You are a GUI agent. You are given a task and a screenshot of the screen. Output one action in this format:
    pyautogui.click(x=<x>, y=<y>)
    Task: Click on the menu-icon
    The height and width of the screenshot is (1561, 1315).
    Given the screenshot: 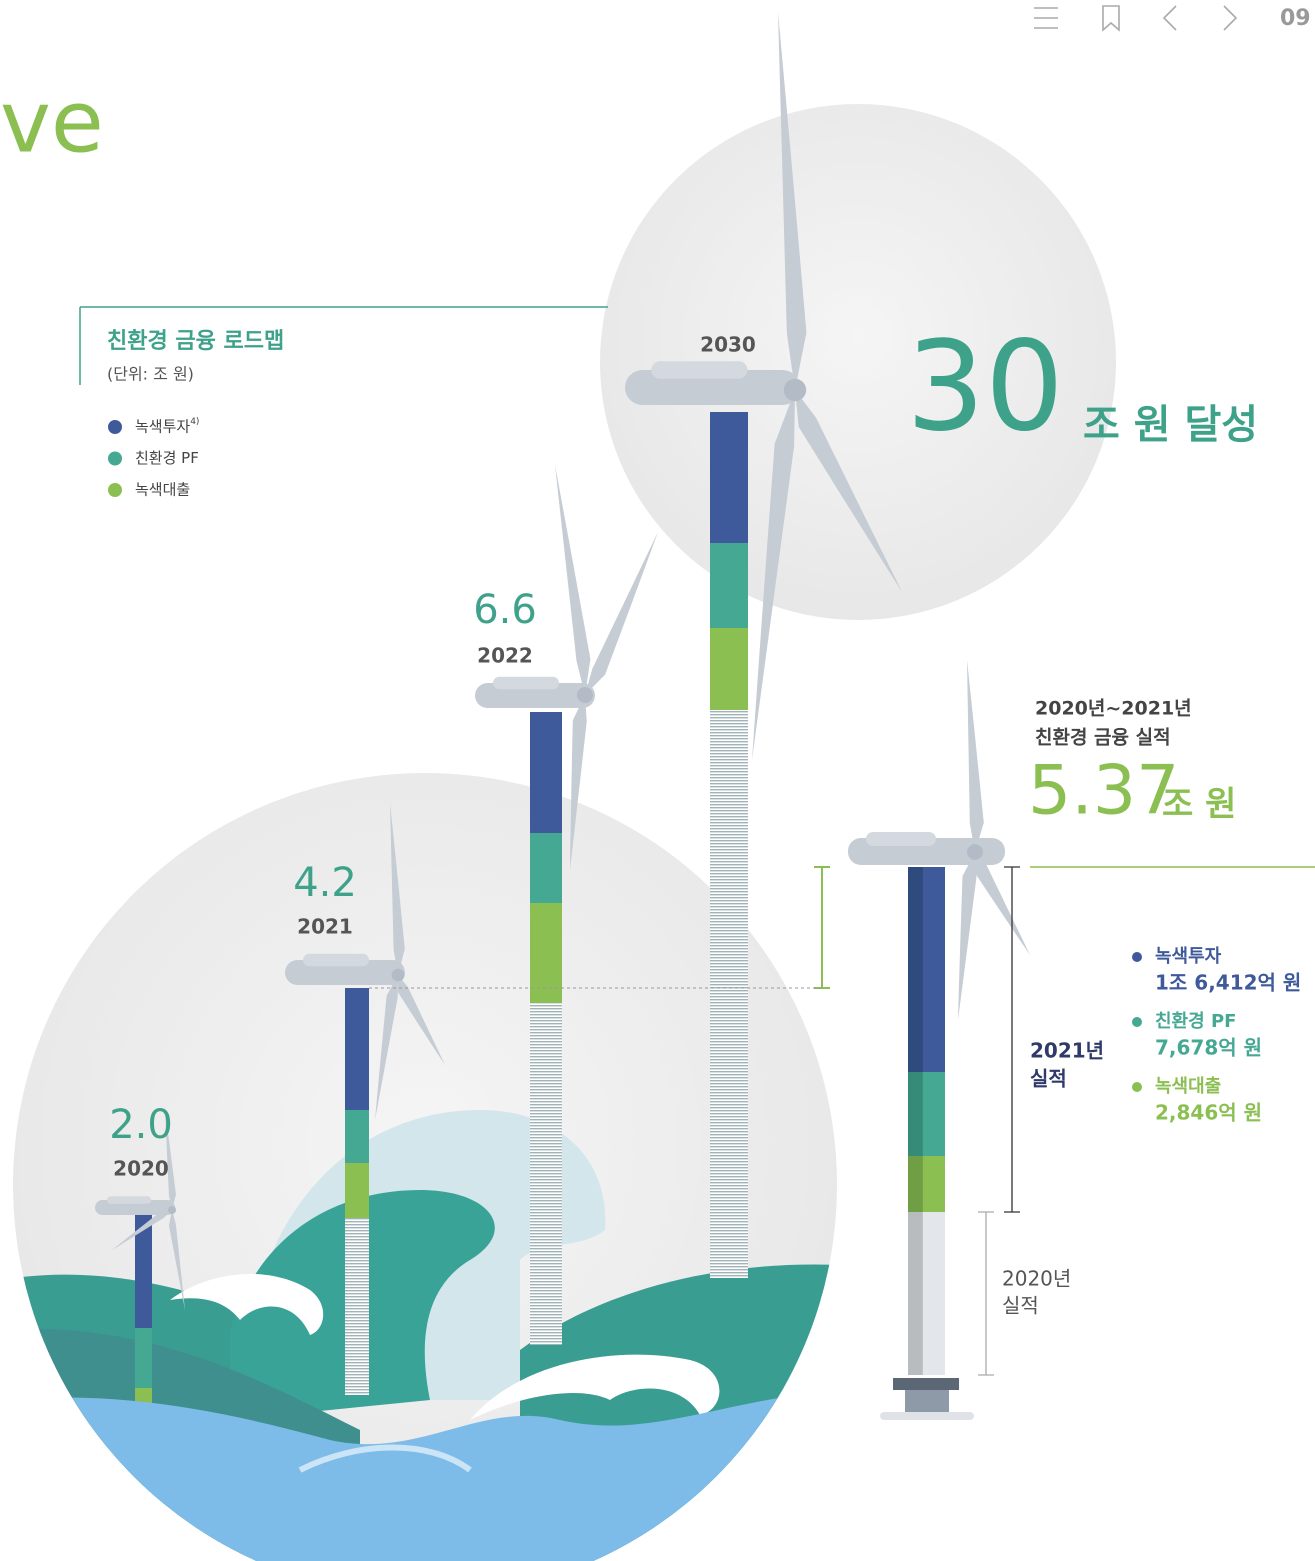 What is the action you would take?
    pyautogui.click(x=1046, y=18)
    